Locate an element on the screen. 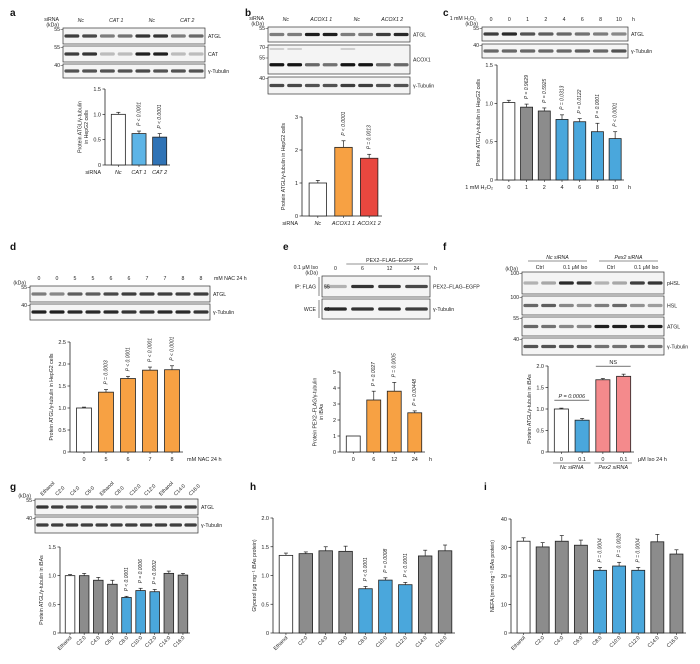 This screenshot has width=700, height=664. panel-label-d: d is located at coordinates (13, 247).